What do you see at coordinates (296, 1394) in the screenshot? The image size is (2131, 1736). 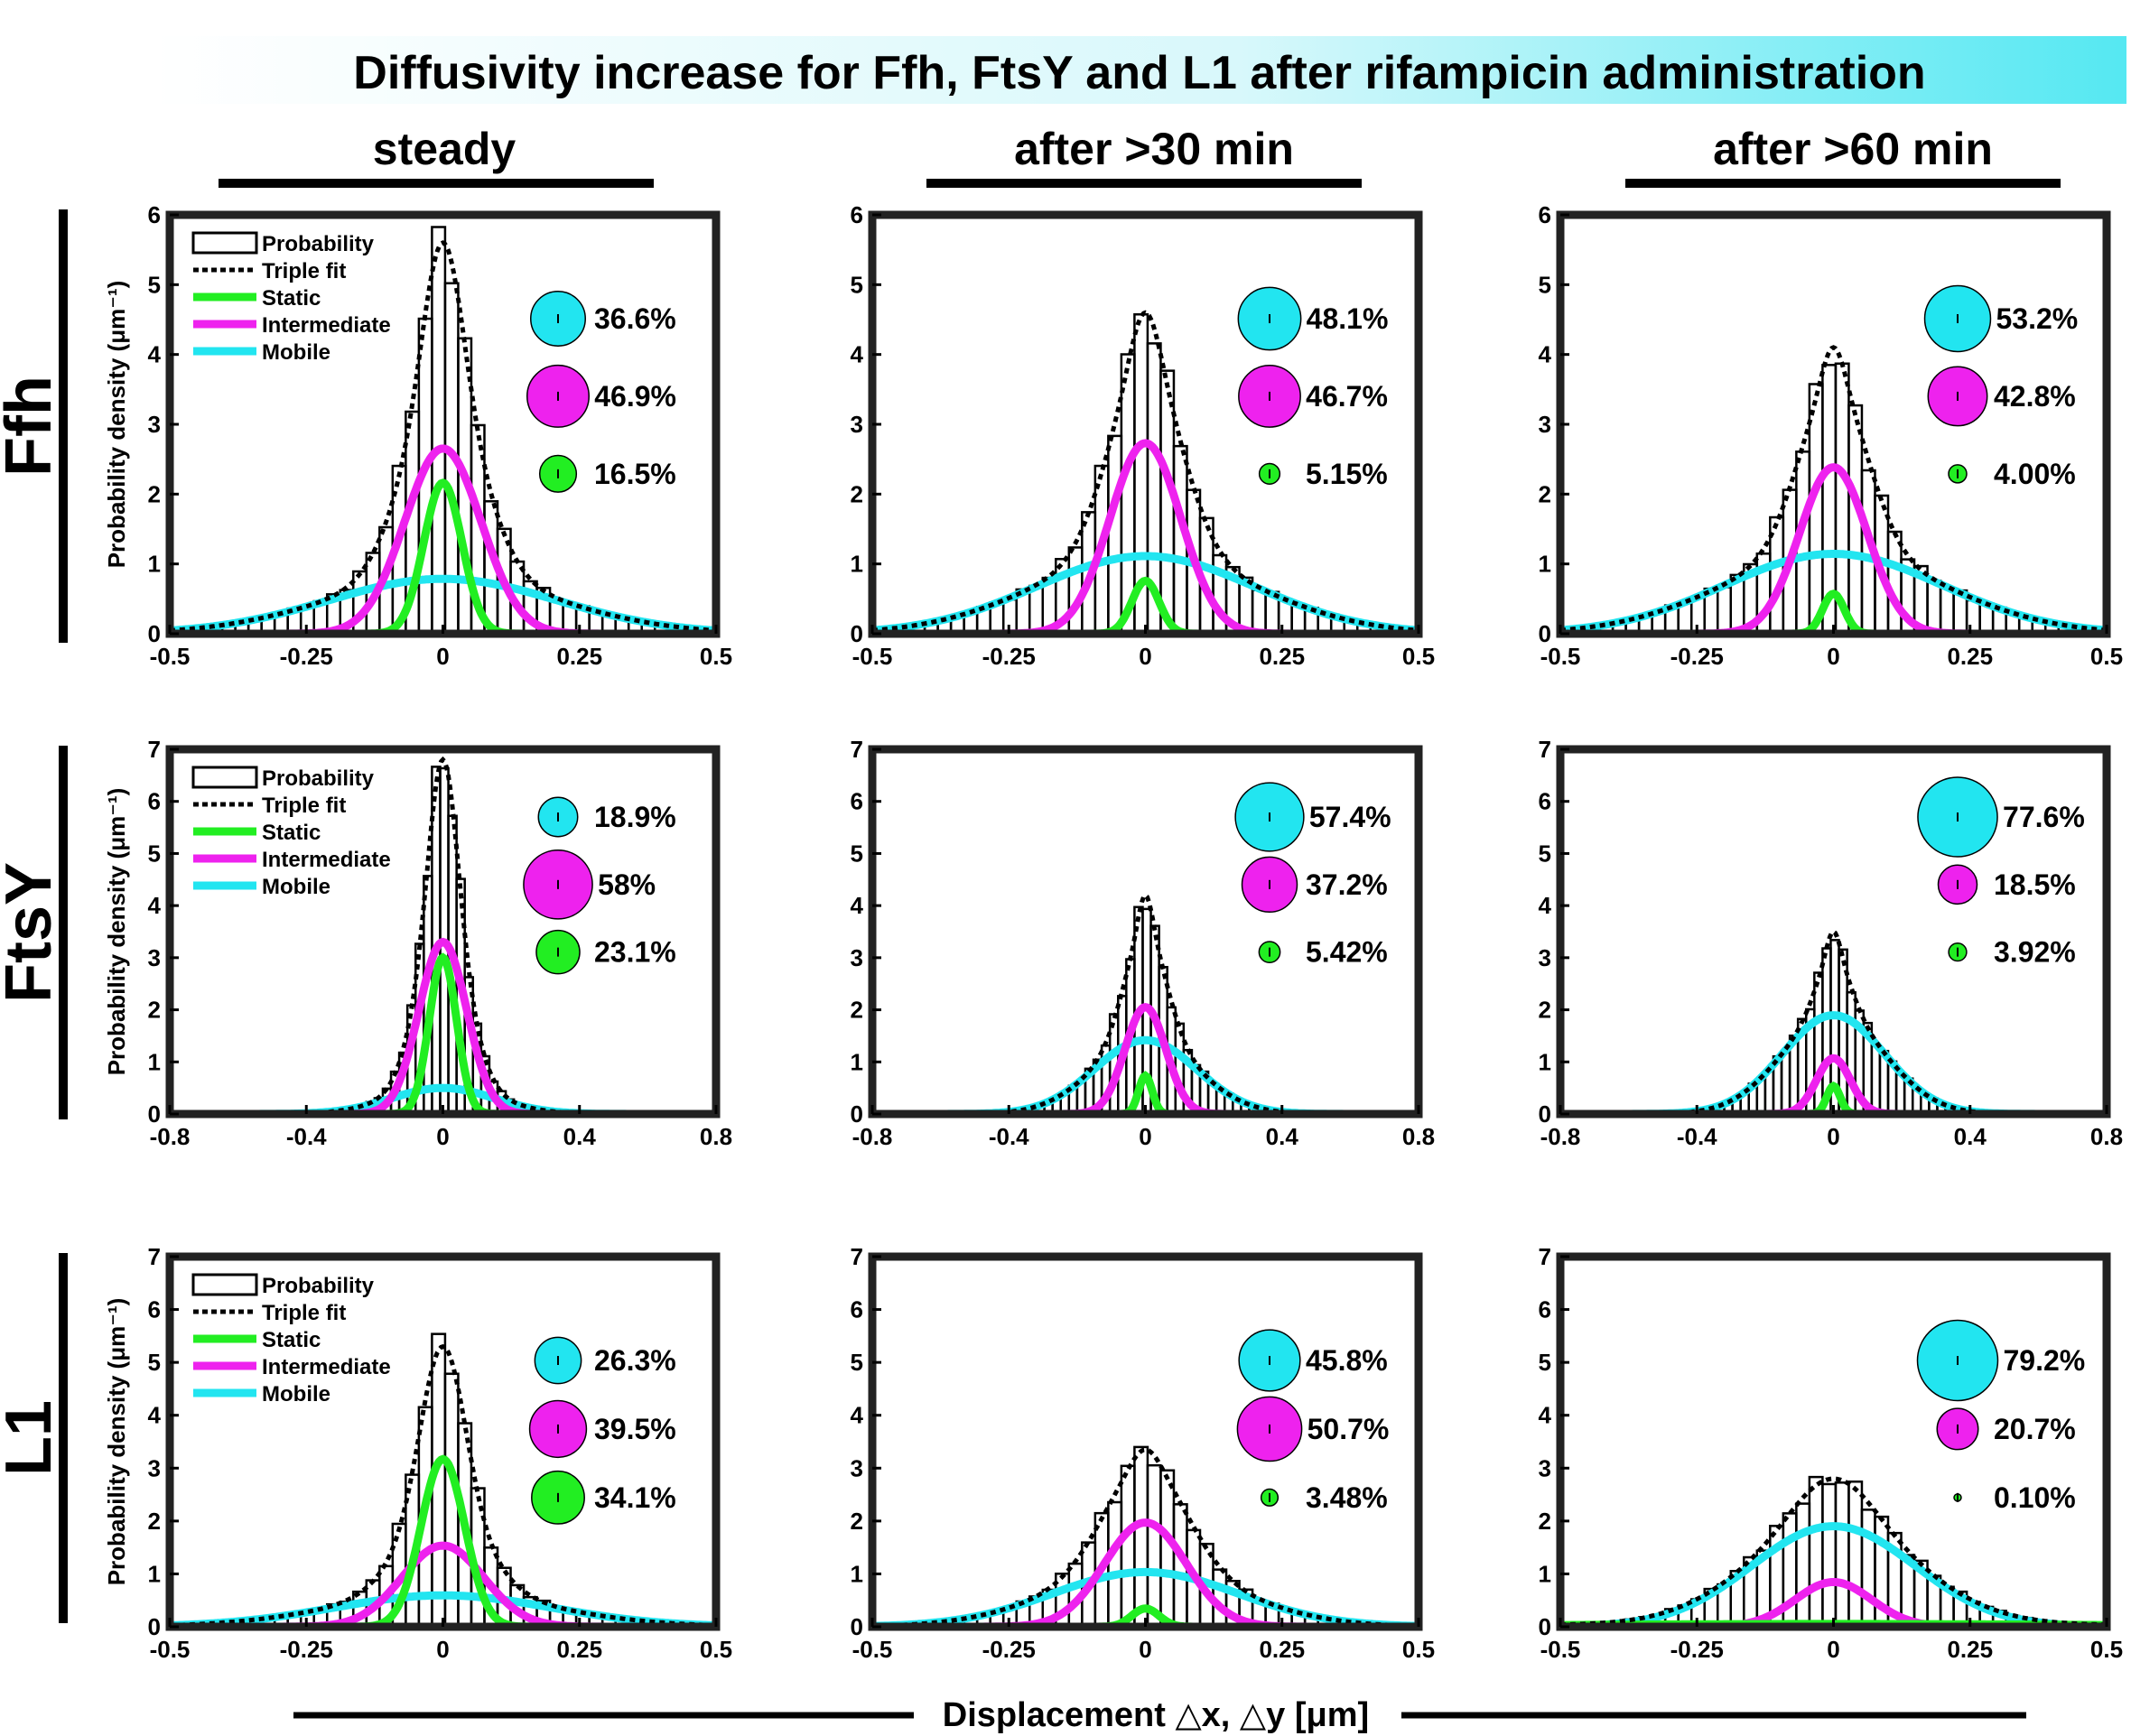 I see `legend-label-mobile: Mobile` at bounding box center [296, 1394].